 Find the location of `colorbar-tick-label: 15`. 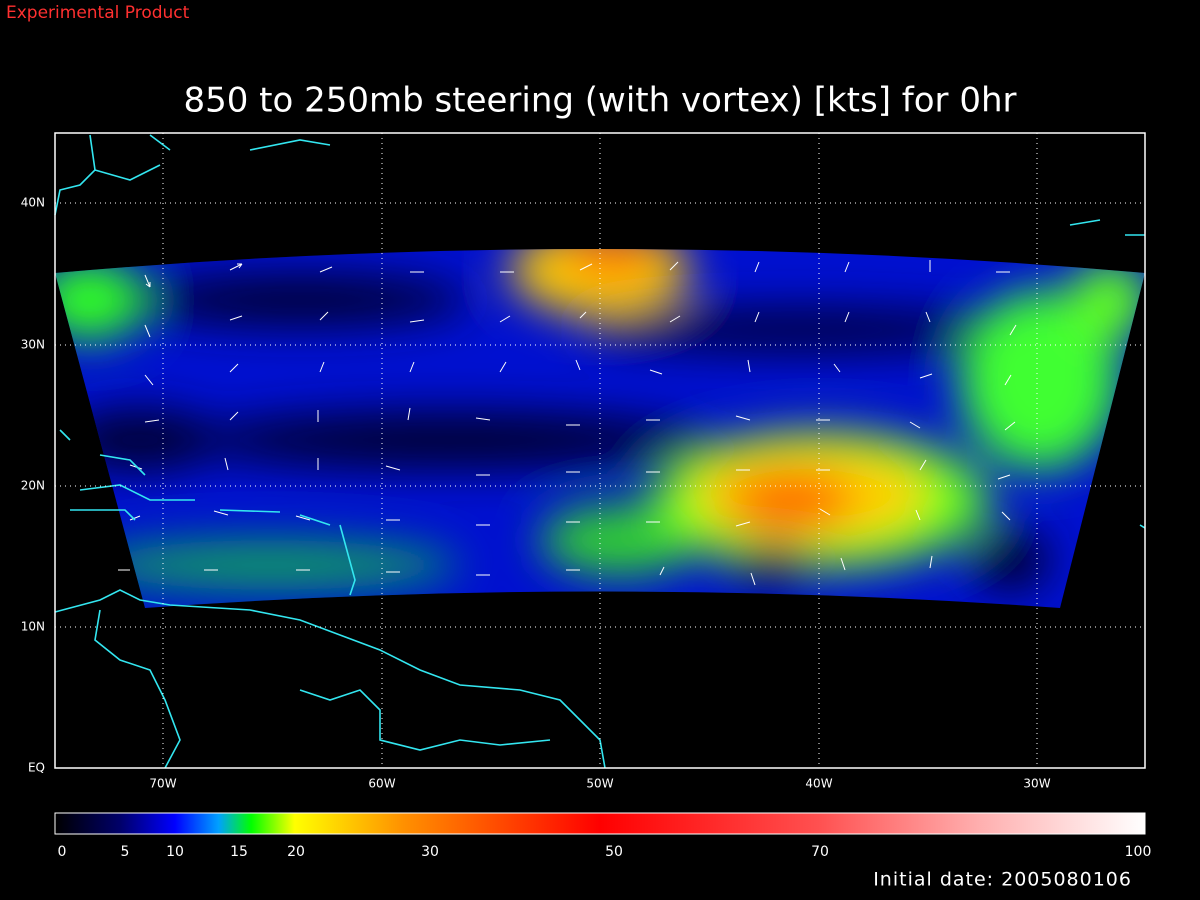

colorbar-tick-label: 15 is located at coordinates (239, 852).